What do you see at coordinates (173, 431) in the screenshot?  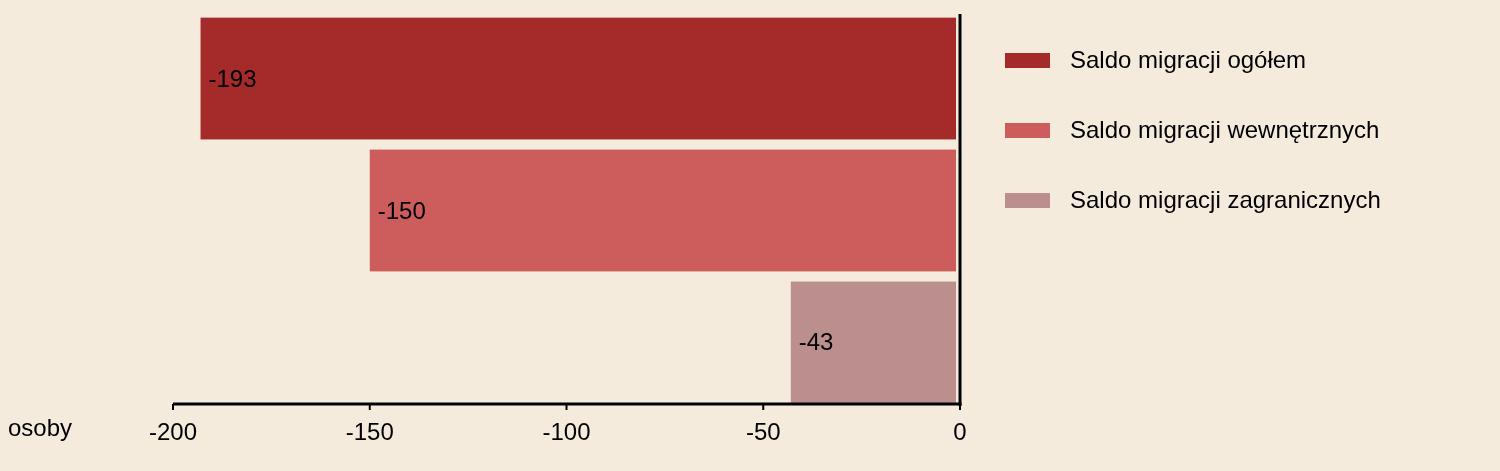 I see `x-tick-label: -200` at bounding box center [173, 431].